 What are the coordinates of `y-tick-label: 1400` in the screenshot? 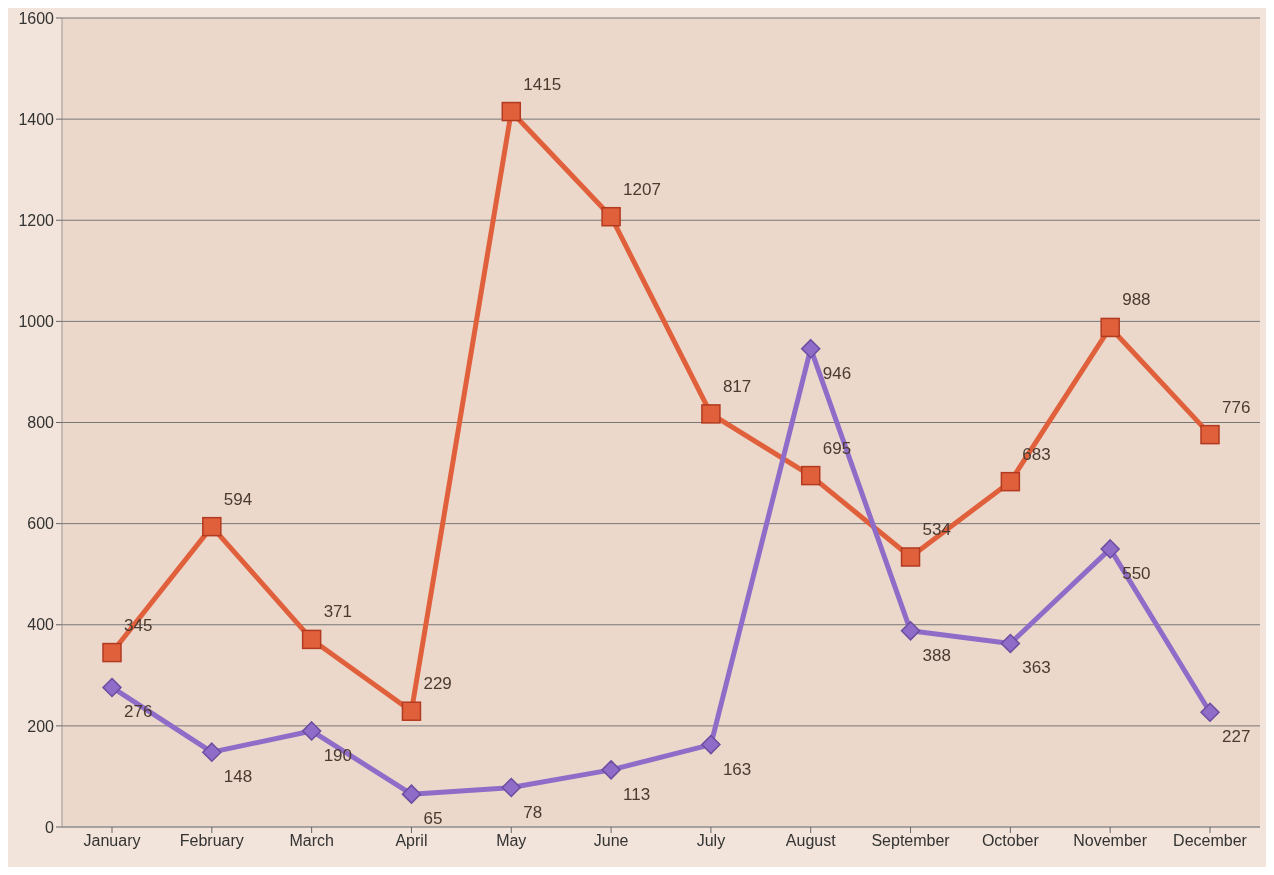 It's located at (36, 119).